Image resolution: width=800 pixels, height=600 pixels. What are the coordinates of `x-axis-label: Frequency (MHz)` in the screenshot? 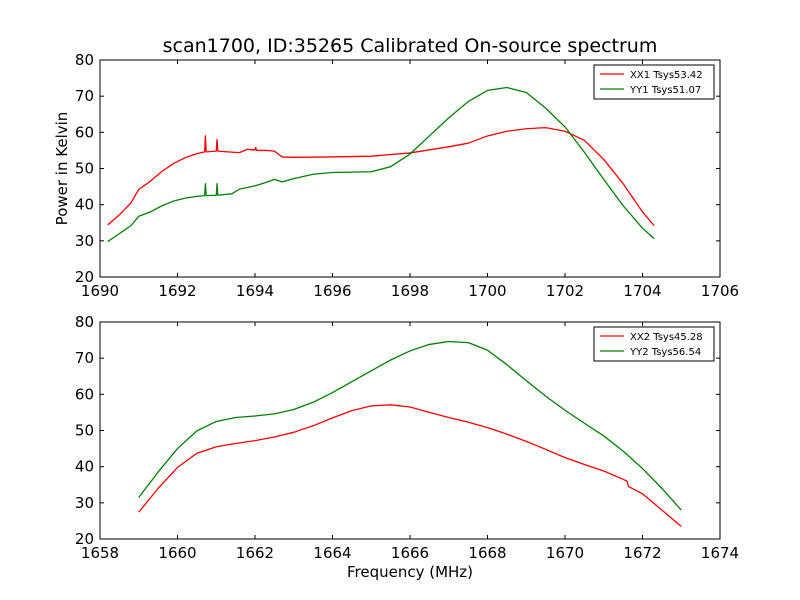 It's located at (410, 572).